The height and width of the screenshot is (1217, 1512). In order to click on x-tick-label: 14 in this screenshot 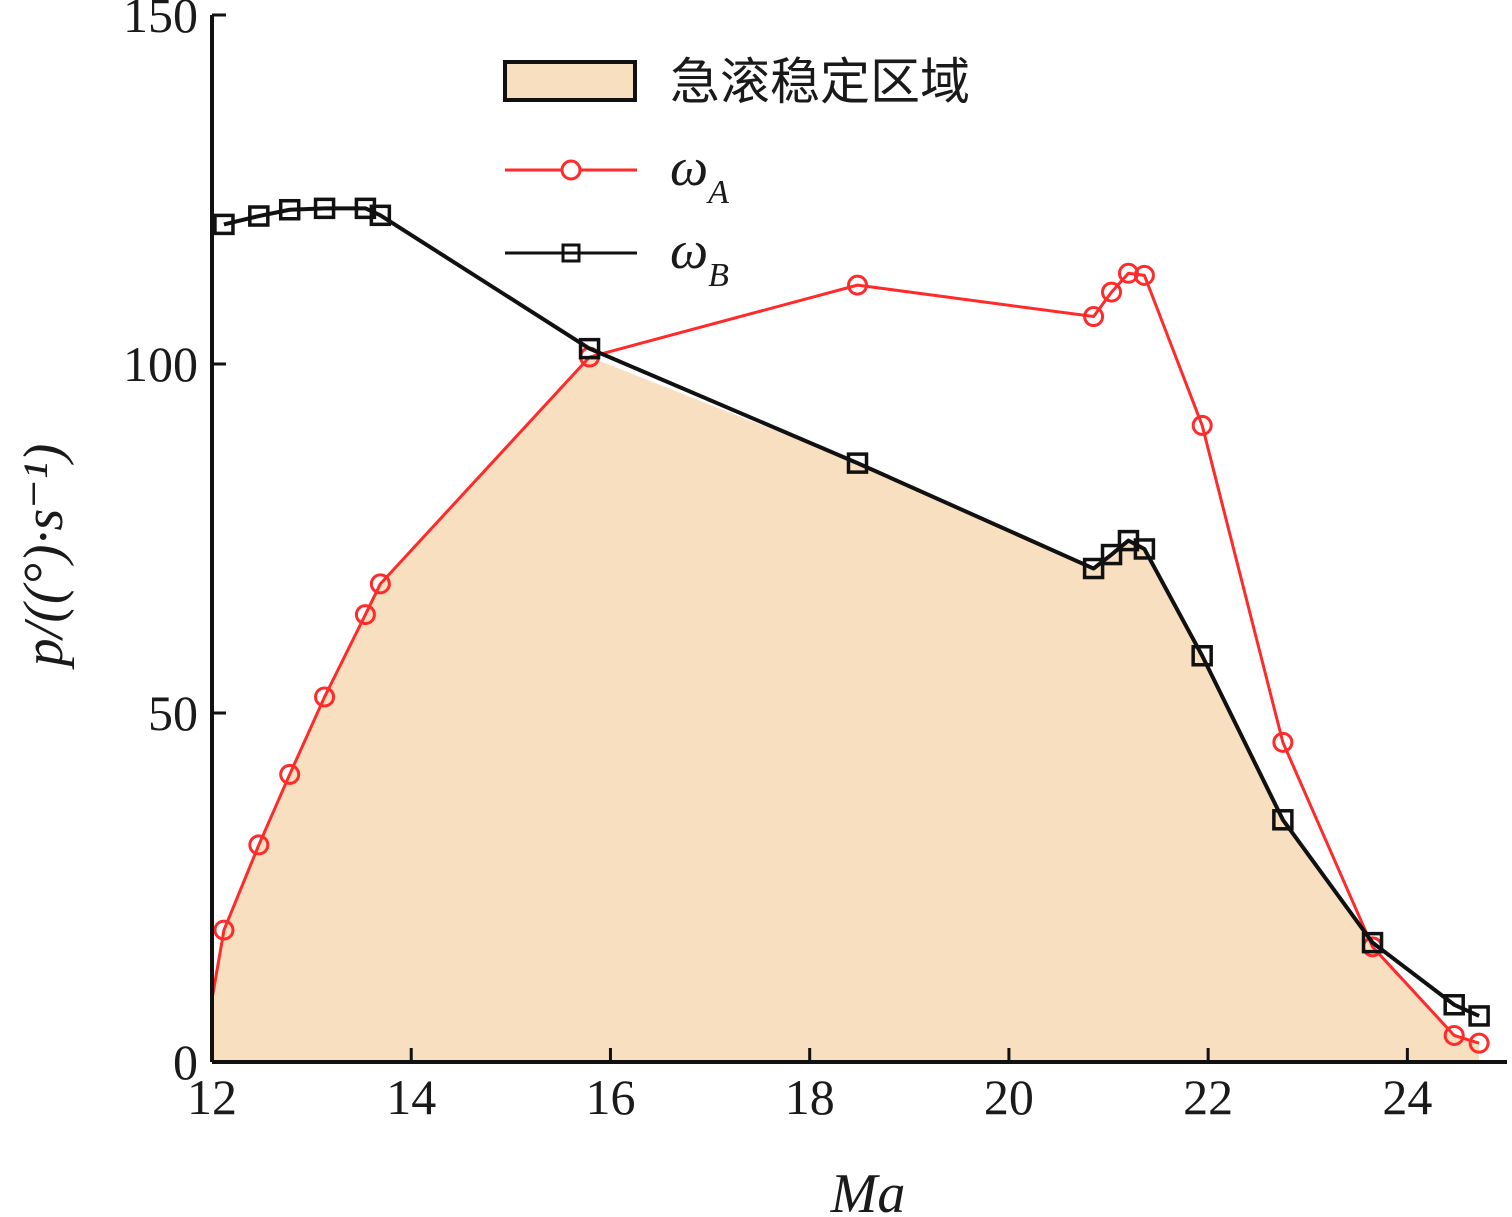, I will do `click(411, 1097)`.